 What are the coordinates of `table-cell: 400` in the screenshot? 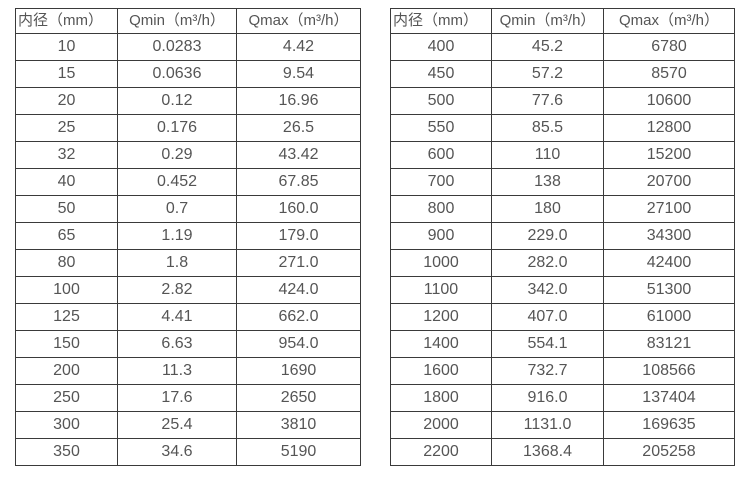 It's located at (441, 47).